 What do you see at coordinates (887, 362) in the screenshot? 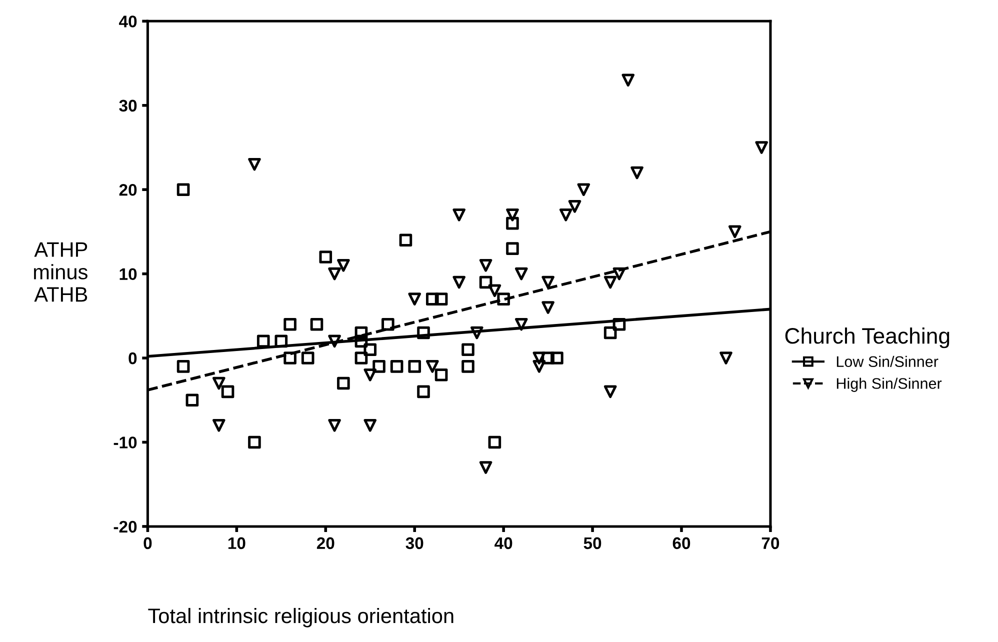
I see `legend-label: Low Sin/Sinner` at bounding box center [887, 362].